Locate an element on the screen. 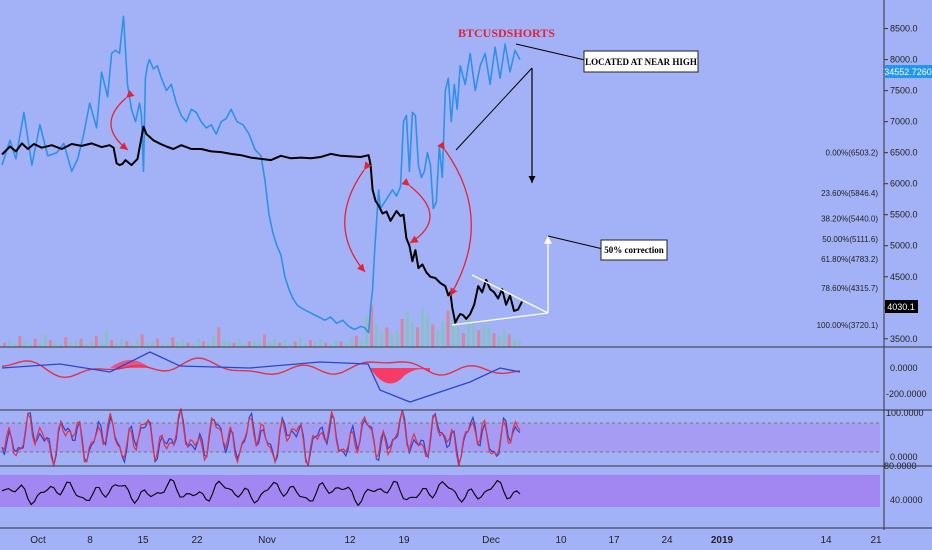  btc-price-tag-text: 4030.1 is located at coordinates (901, 307).